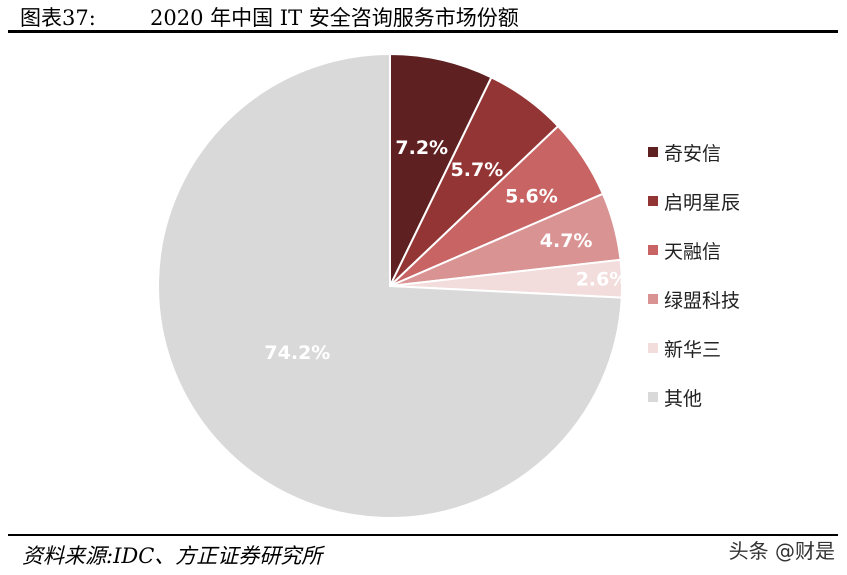 The image size is (847, 575). Describe the element at coordinates (423, 535) in the screenshot. I see `bottom-rule` at that location.